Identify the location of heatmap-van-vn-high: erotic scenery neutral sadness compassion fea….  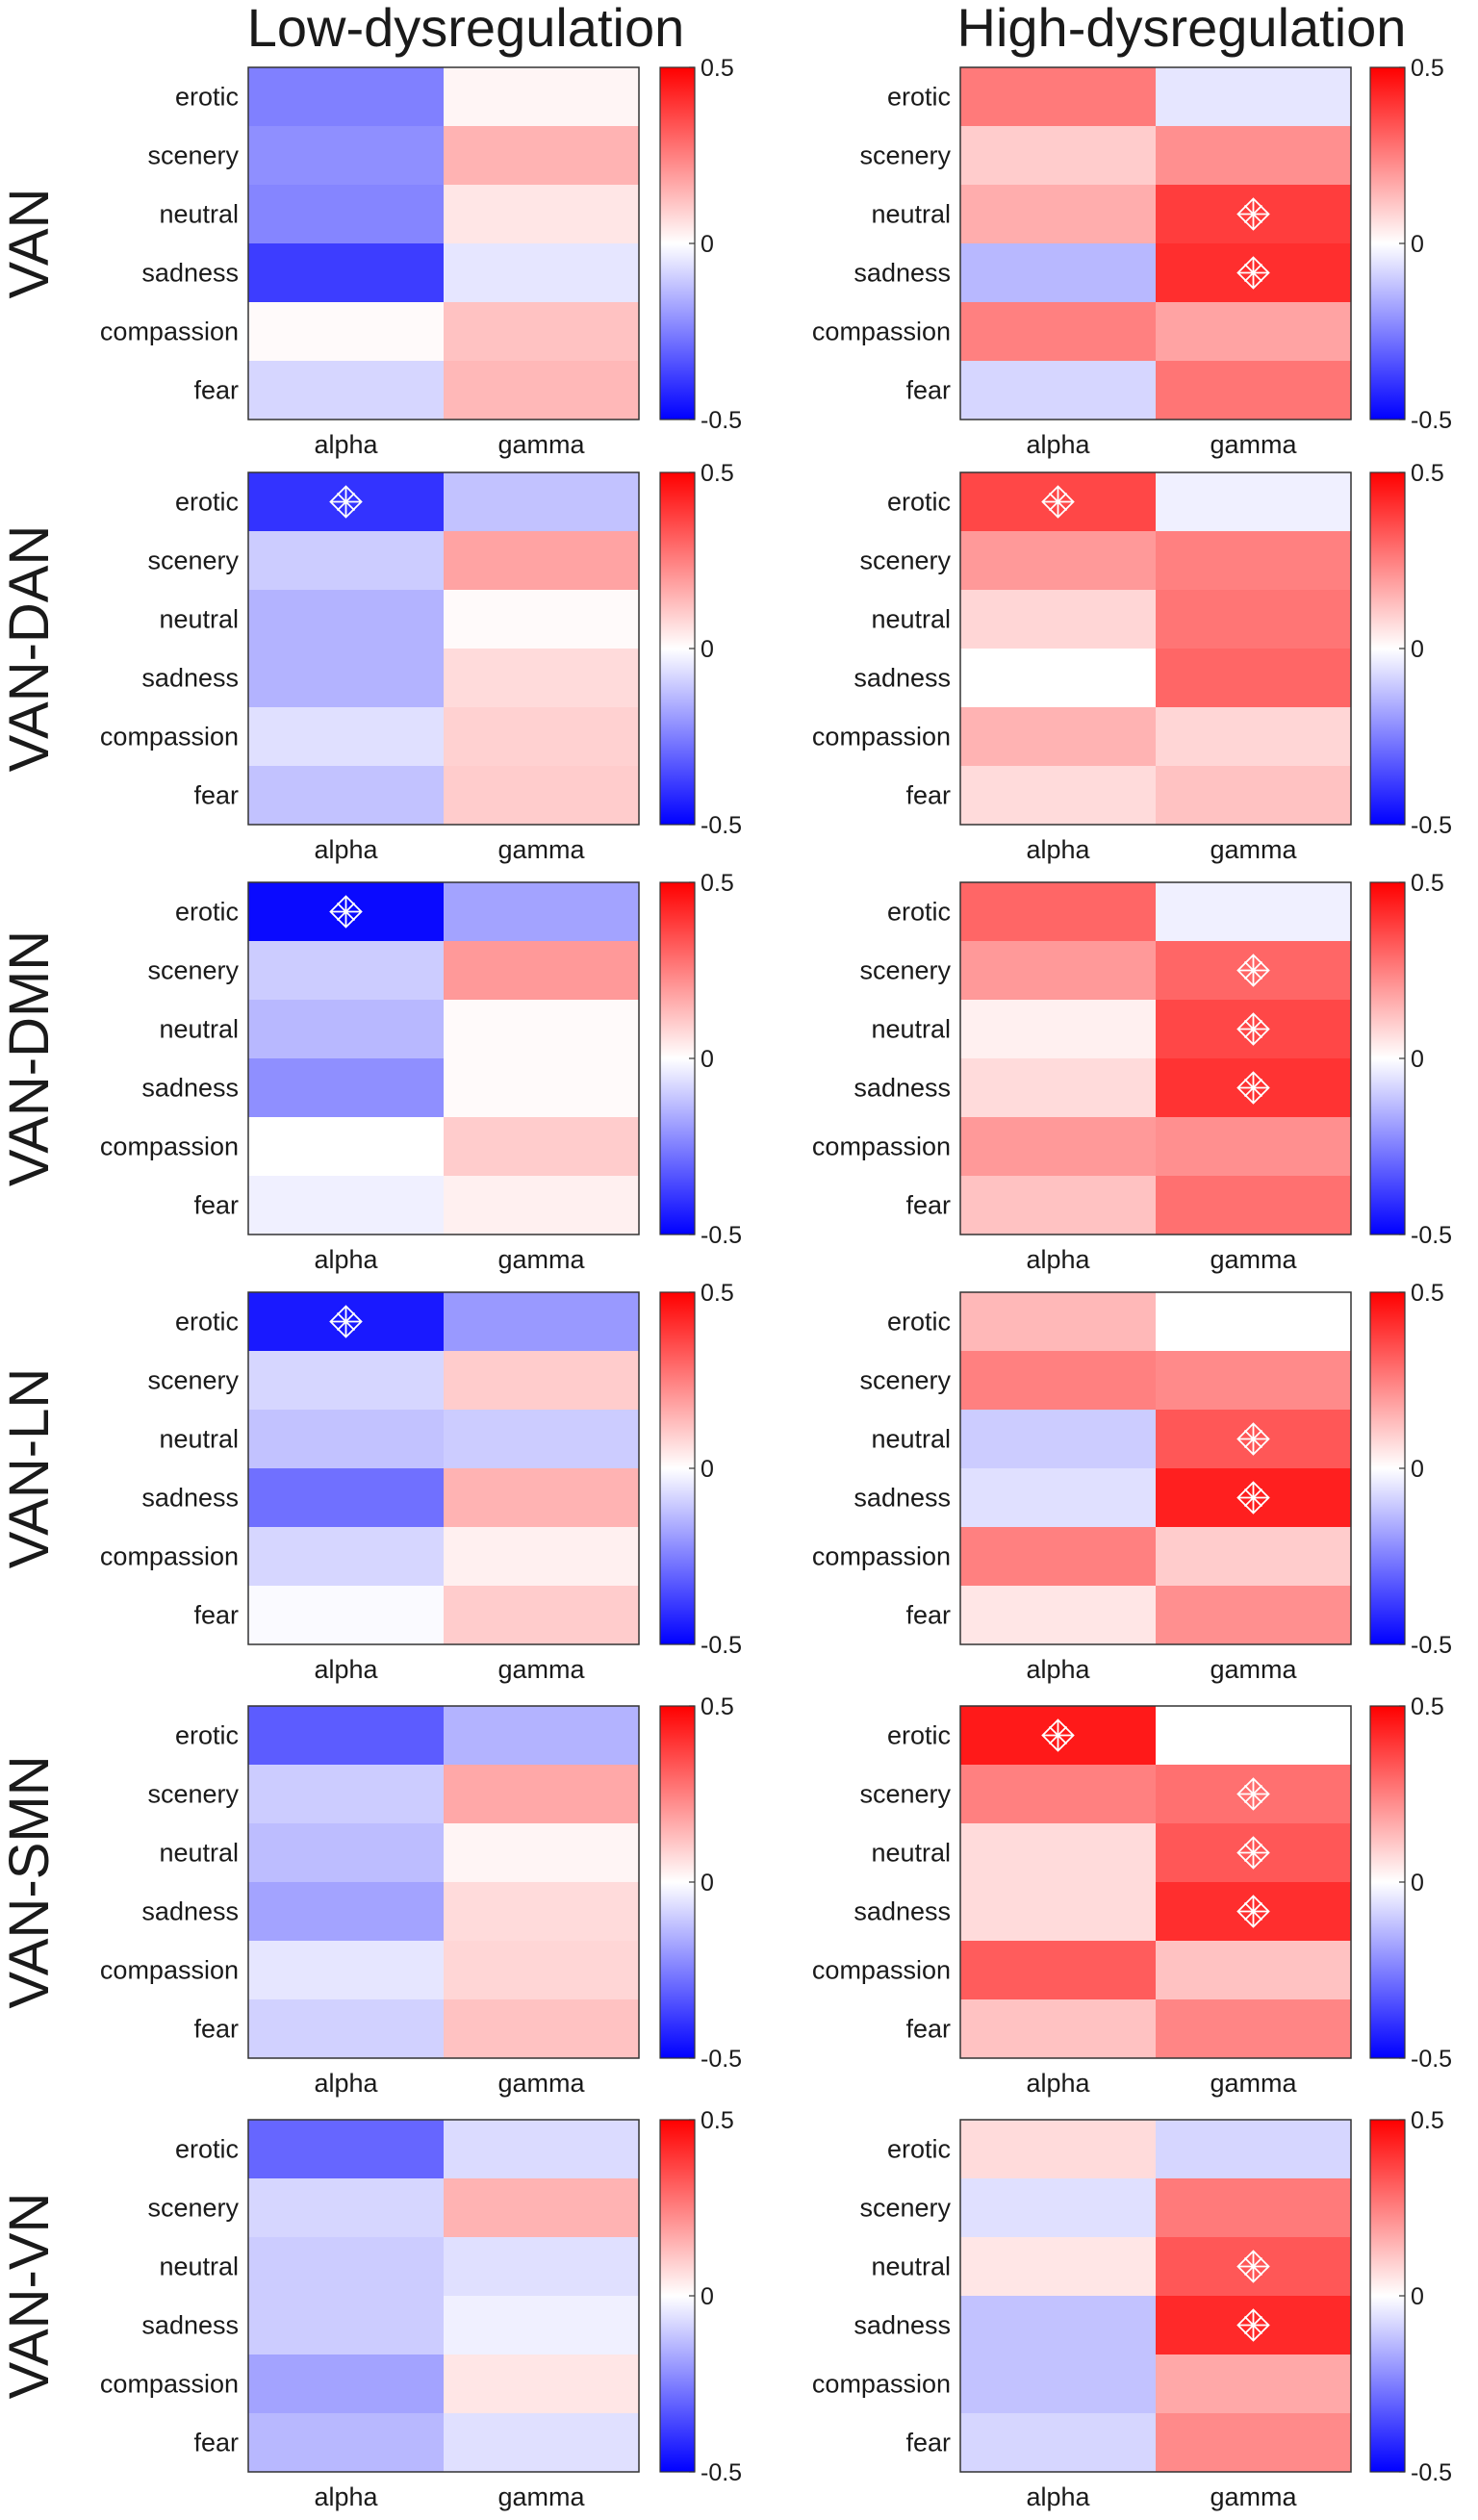
(1132, 2309).